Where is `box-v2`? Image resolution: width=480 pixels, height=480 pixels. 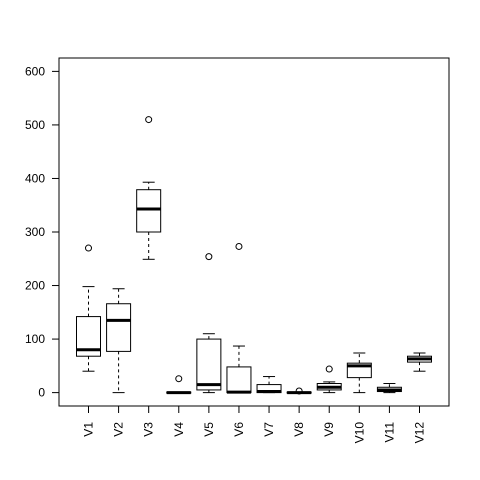
box-v2 is located at coordinates (119, 341).